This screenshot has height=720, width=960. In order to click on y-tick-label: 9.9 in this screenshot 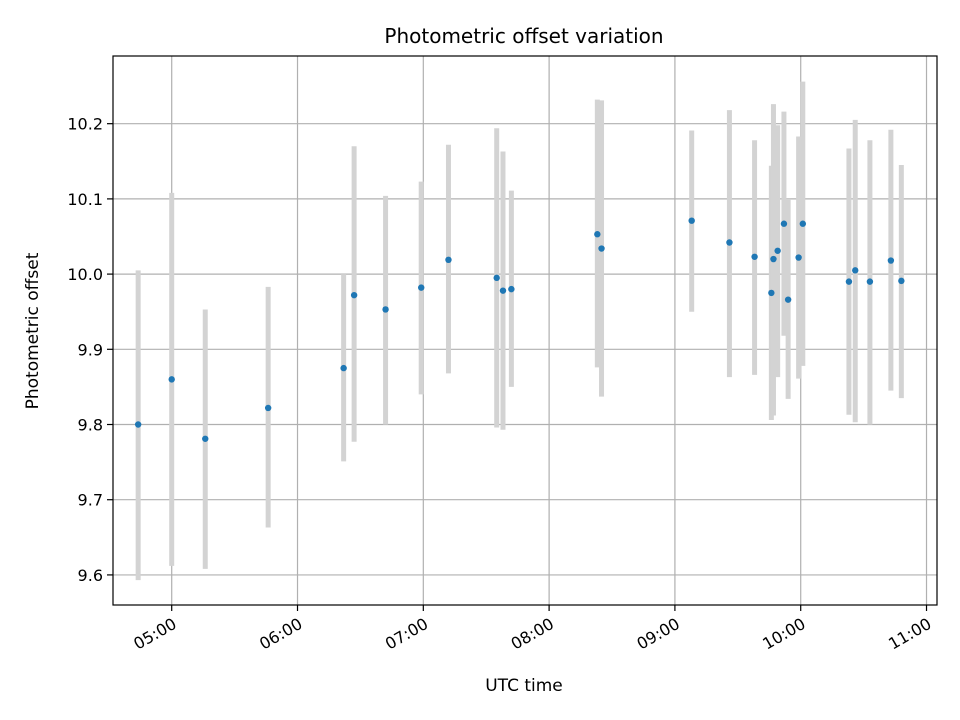, I will do `click(90, 349)`.